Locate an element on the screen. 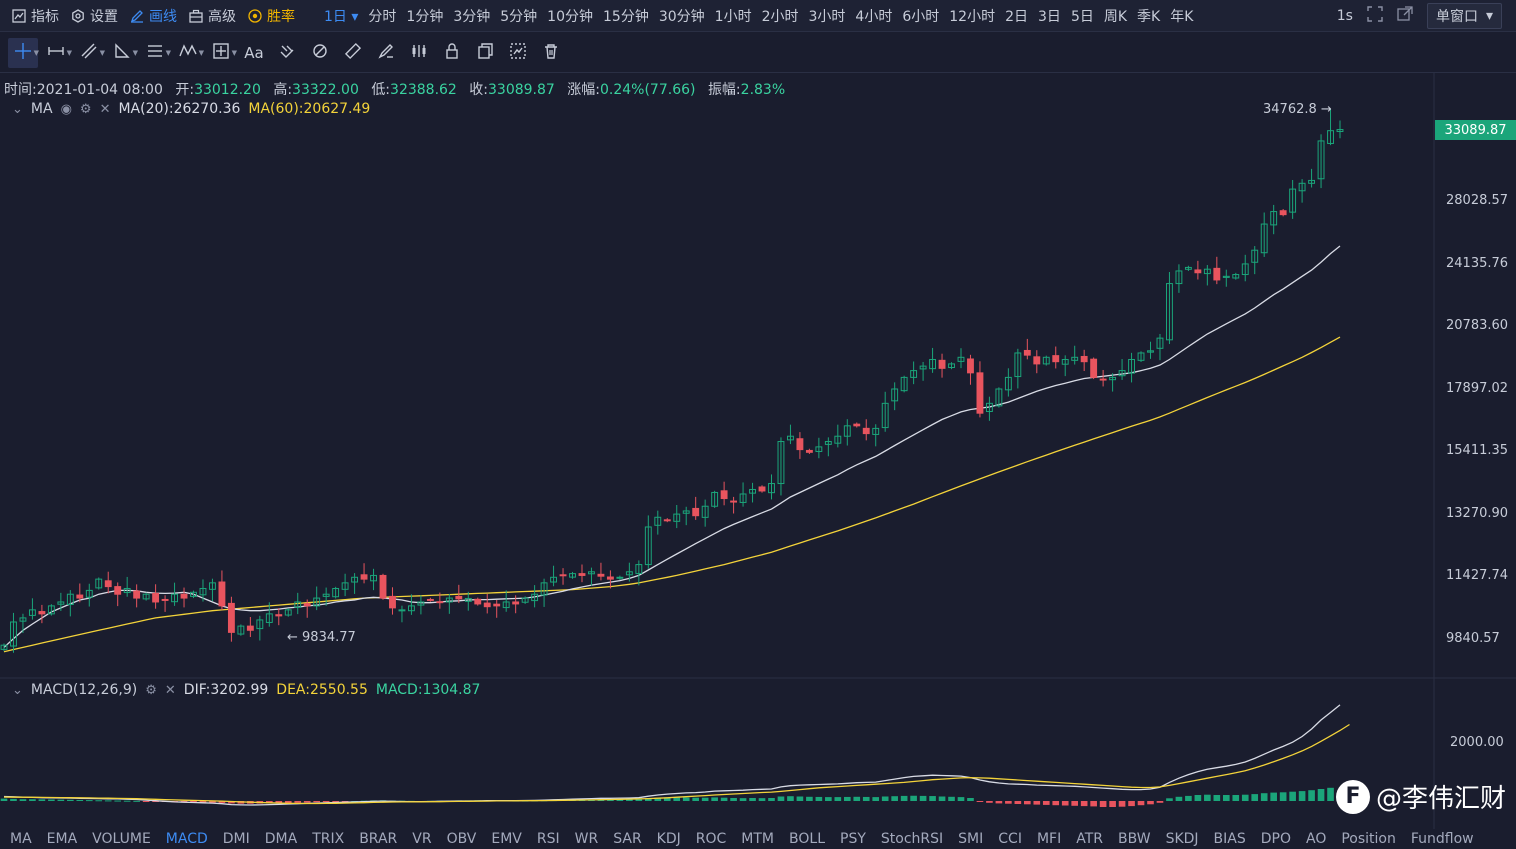 Image resolution: width=1516 pixels, height=849 pixels. indicator-tab-volume: VOLUME is located at coordinates (121, 839).